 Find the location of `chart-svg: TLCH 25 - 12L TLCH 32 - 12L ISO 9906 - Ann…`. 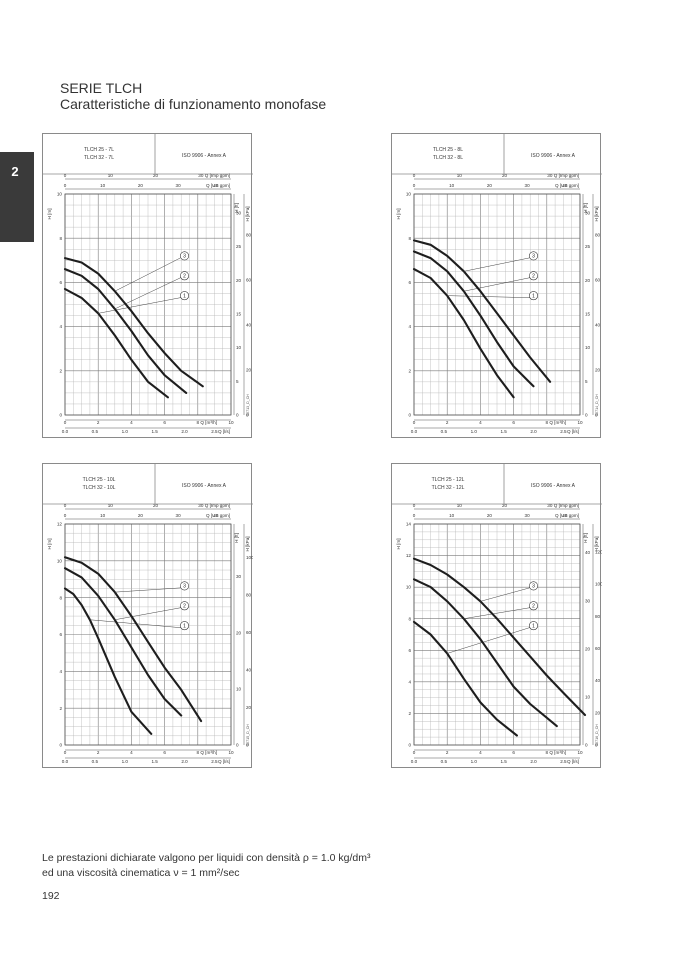

chart-svg: TLCH 25 - 12L TLCH 32 - 12L ISO 9906 - Ann… is located at coordinates (497, 614).